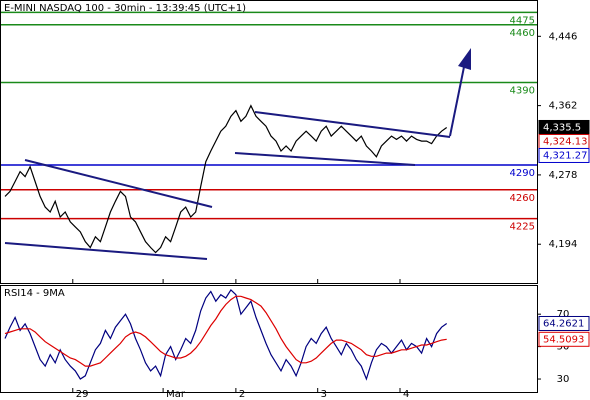  What do you see at coordinates (324, 394) in the screenshot?
I see `x-tick-label: 3` at bounding box center [324, 394].